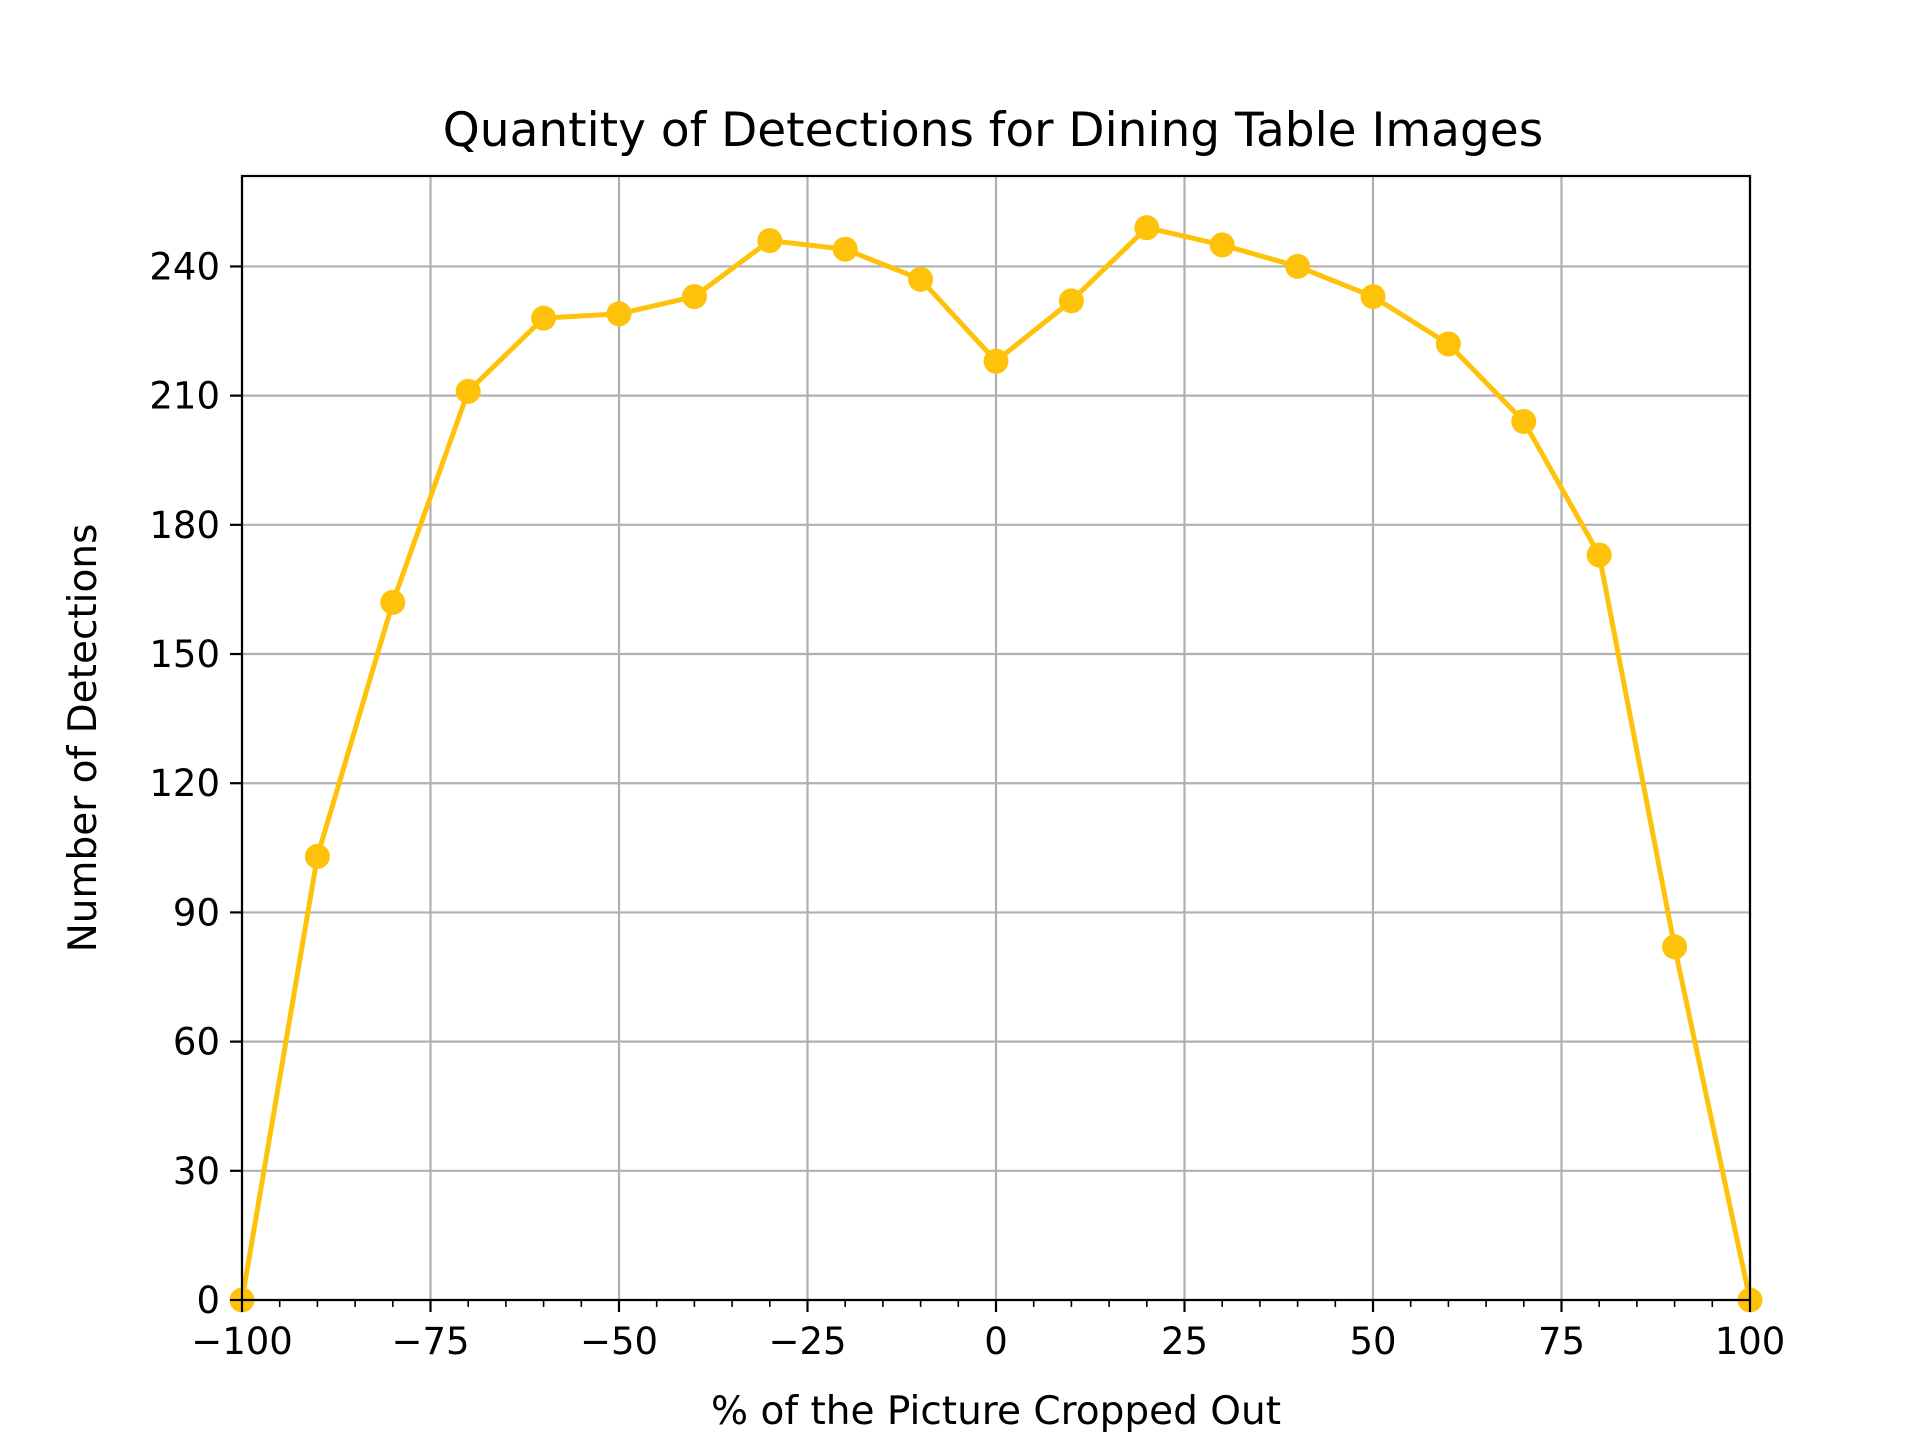 The image size is (1920, 1440). What do you see at coordinates (996, 1411) in the screenshot?
I see `x-axis-title: % of the Picture Cropped Out` at bounding box center [996, 1411].